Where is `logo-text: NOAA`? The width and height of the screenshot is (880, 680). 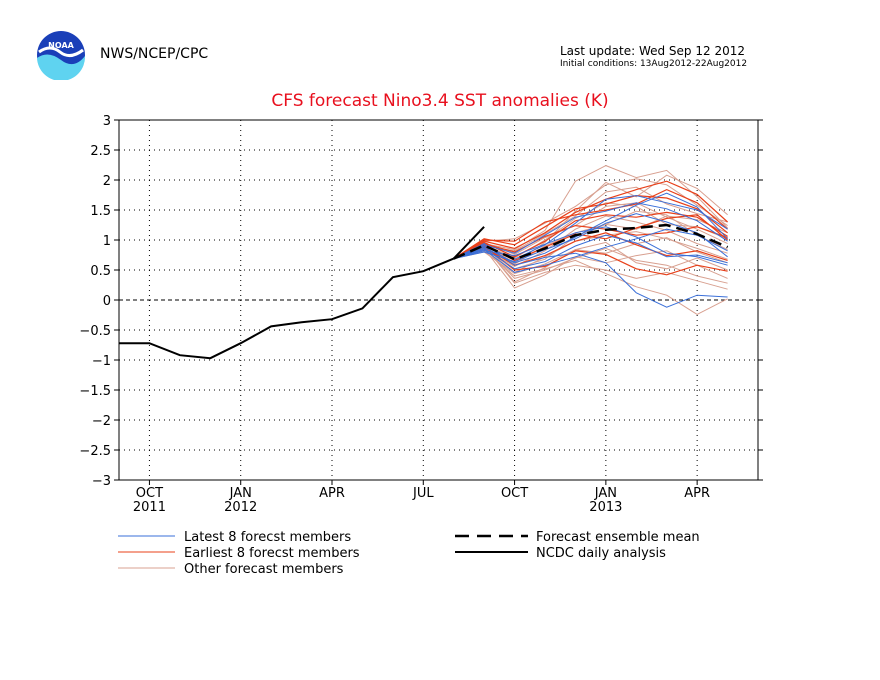
logo-text: NOAA is located at coordinates (61, 45).